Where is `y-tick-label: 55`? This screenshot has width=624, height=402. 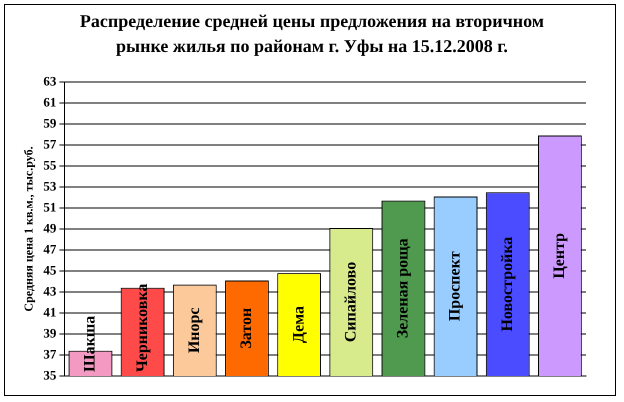 y-tick-label: 55 is located at coordinates (50, 164).